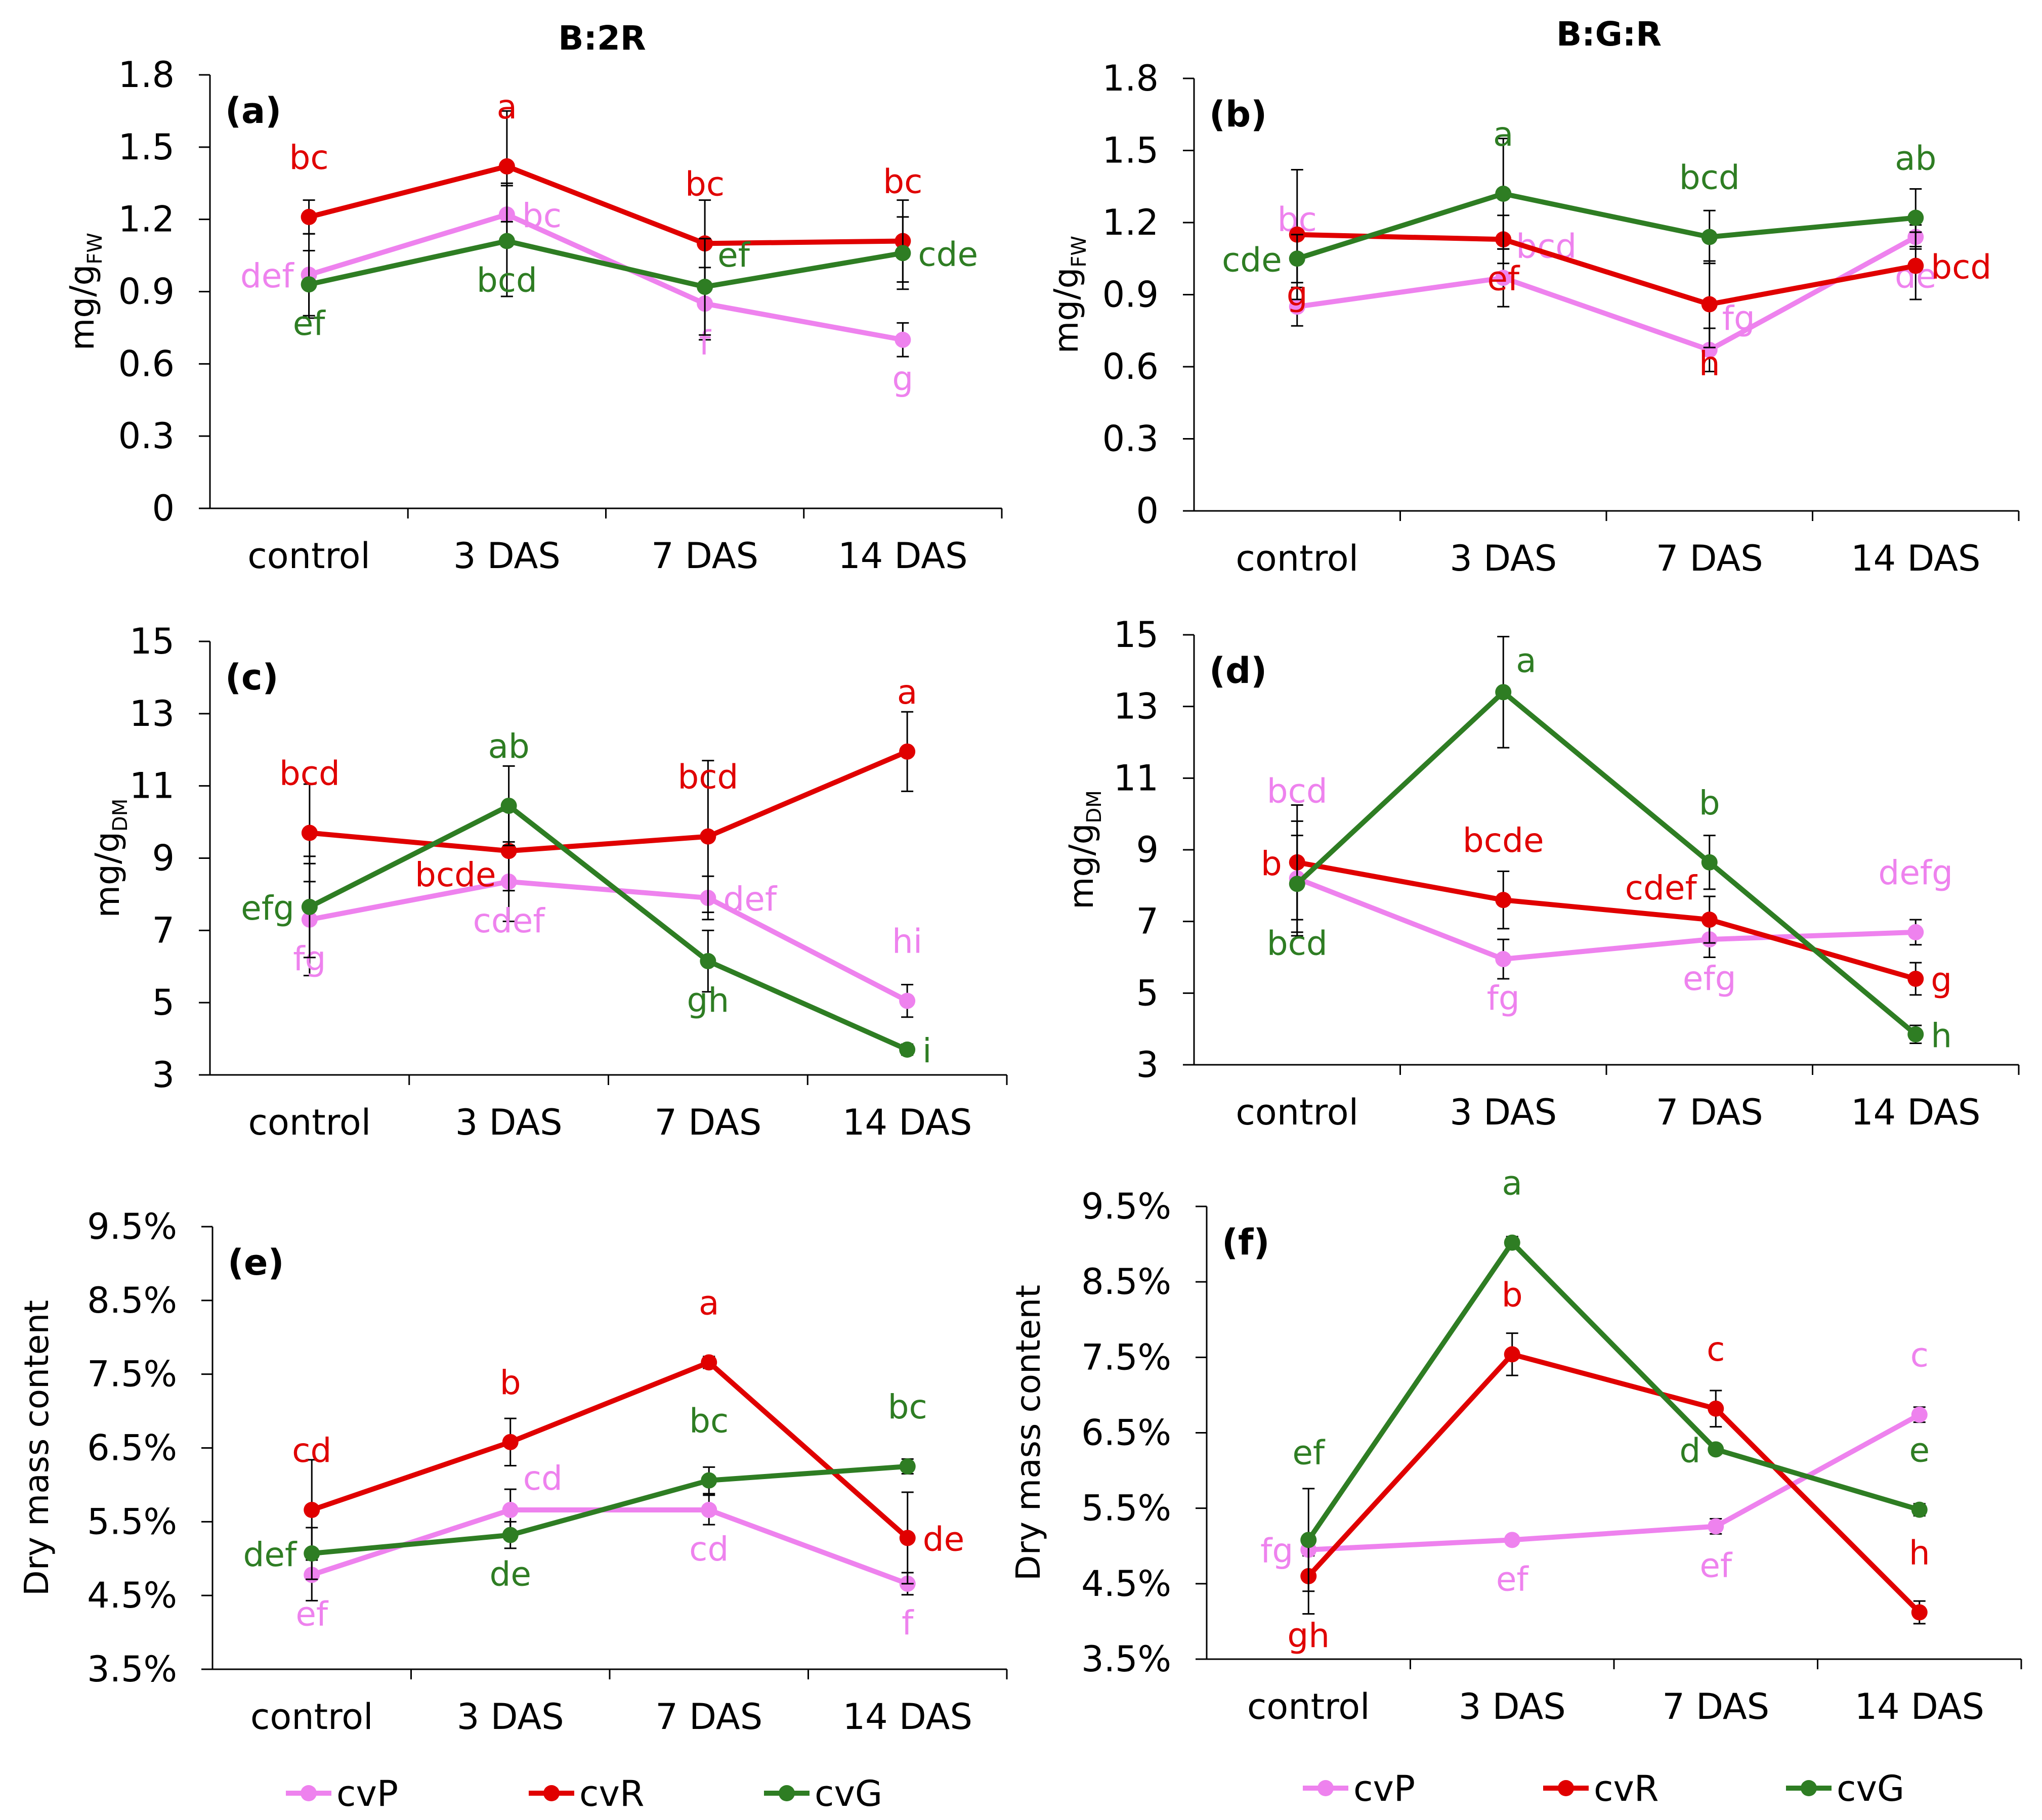  Describe the element at coordinates (609, 801) in the screenshot. I see `series-line-cvR` at that location.